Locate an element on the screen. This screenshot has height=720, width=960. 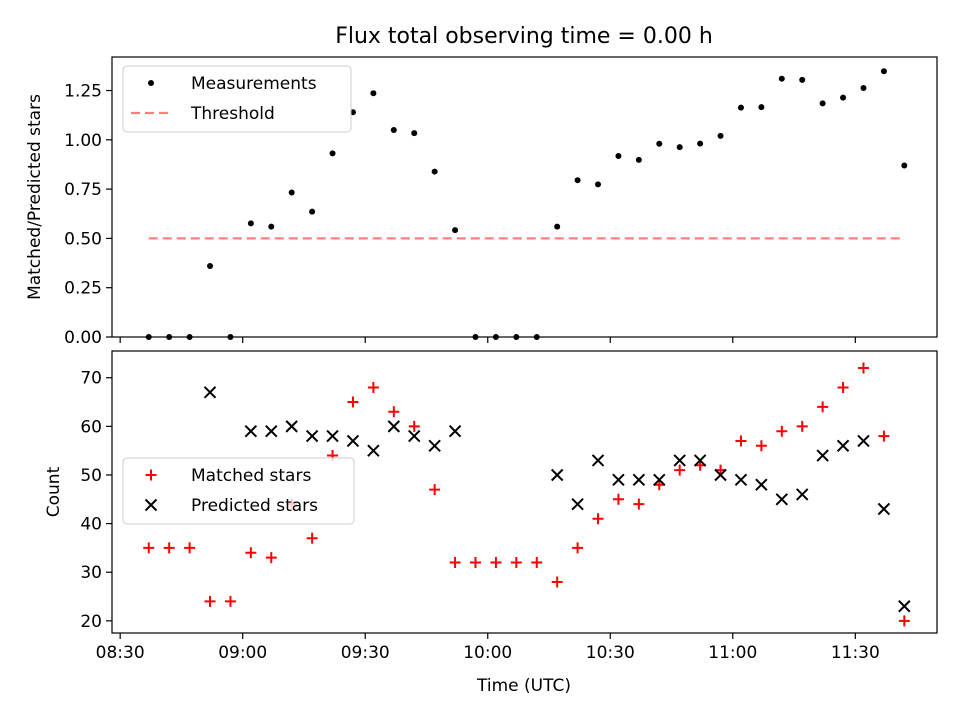
y-tick-label: 70 is located at coordinates (91, 379).